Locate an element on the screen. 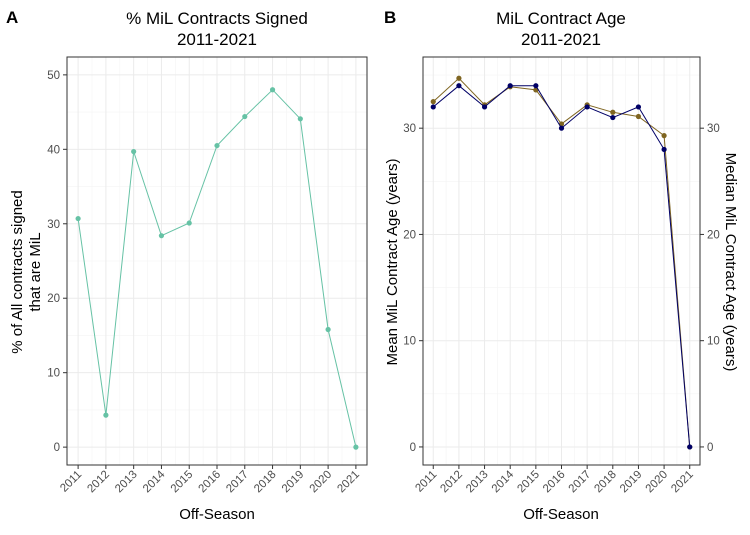 This screenshot has height=535, width=750. panel-b-right-y-tick-label: 10 is located at coordinates (713, 342).